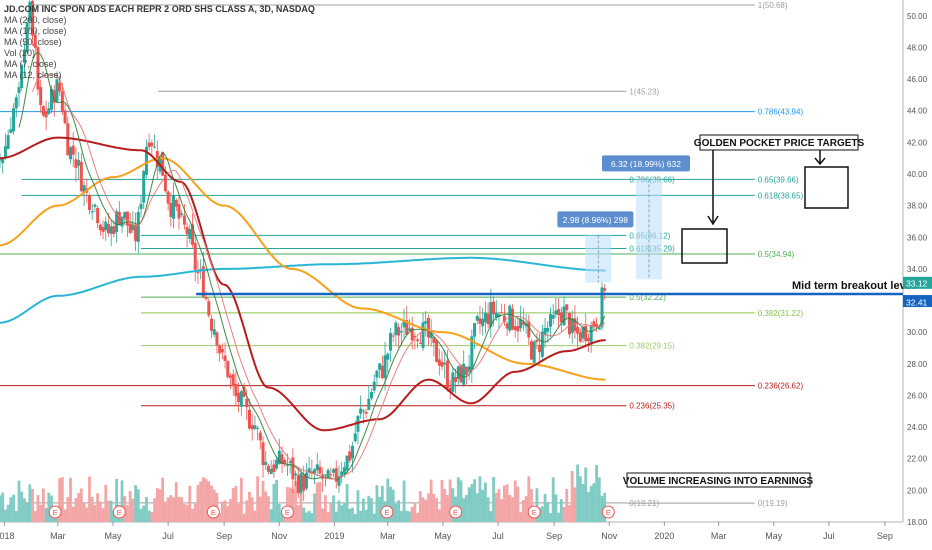 This screenshot has width=932, height=550. What do you see at coordinates (664, 536) in the screenshot?
I see `x-tick-label: 2020` at bounding box center [664, 536].